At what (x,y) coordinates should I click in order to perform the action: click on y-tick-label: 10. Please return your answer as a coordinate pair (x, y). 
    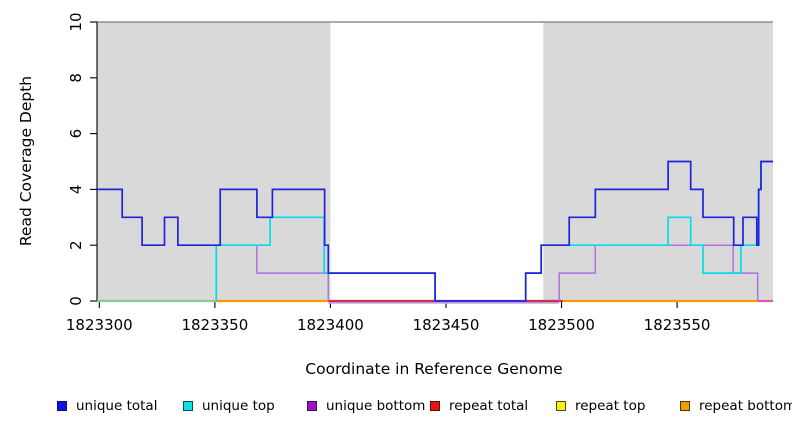
    Looking at the image, I should click on (76, 21).